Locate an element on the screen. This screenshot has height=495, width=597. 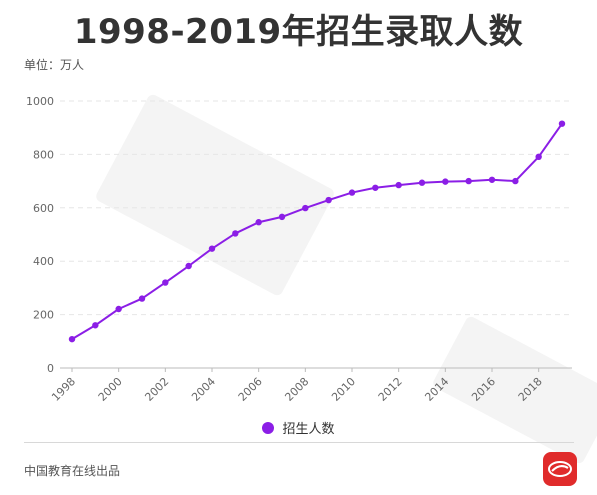
y-axis-ticks: 0 200 400 600 800 1000 is located at coordinates (40, 235).